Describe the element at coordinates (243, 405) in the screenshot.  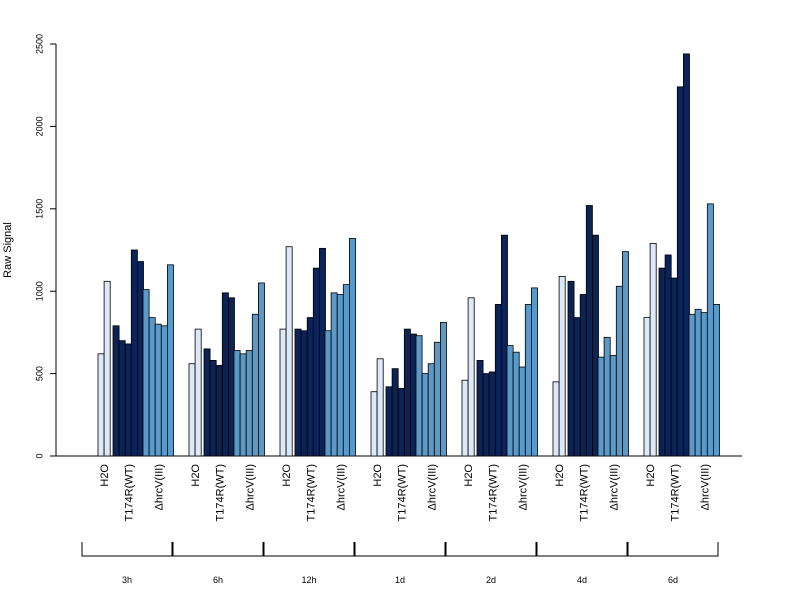
I see `bar-6h-group3-rep2` at that location.